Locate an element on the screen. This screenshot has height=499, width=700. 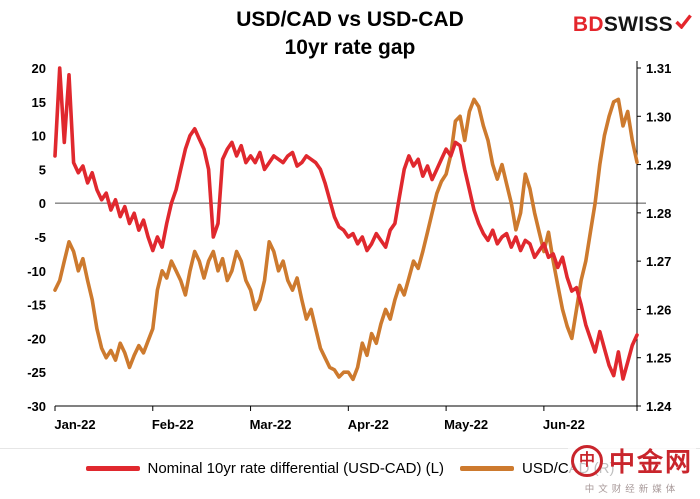
bdswiss-check-icon is located at coordinates (683, 21).